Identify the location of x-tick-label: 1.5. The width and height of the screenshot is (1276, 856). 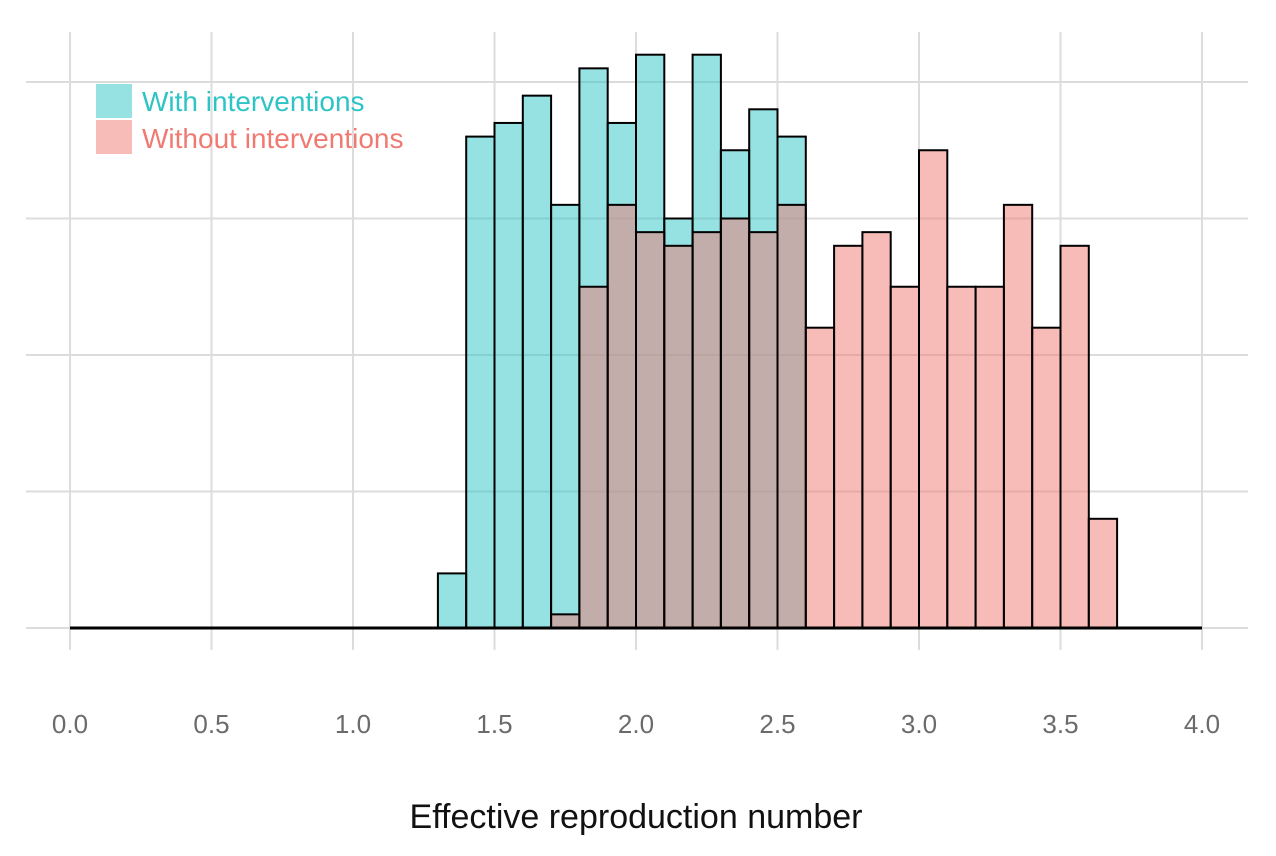
(494, 724).